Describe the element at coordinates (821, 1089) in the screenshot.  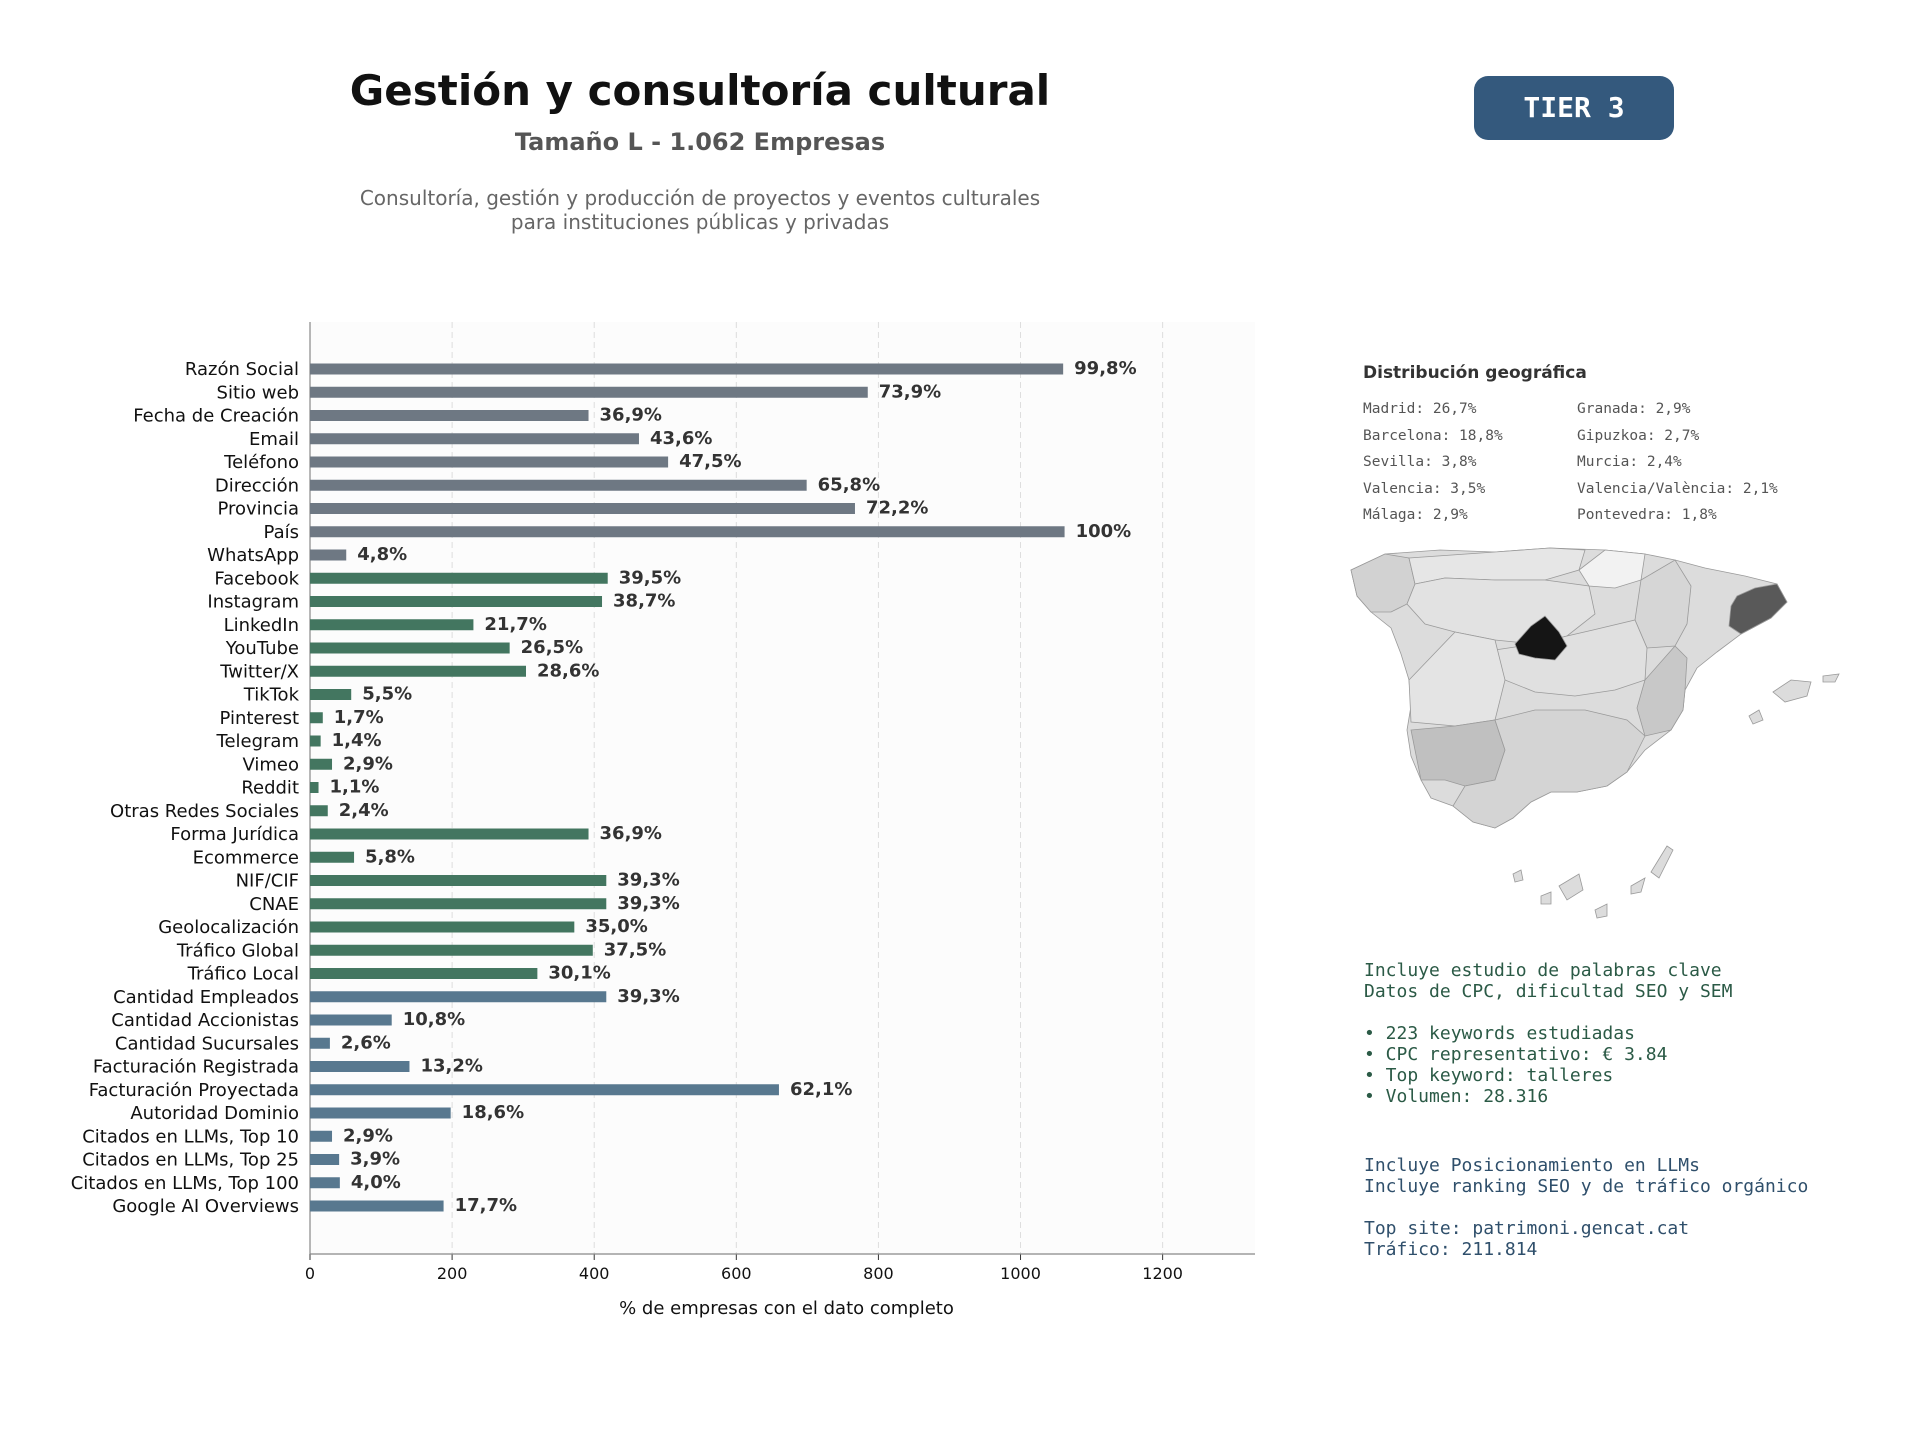
I see `data-label: 62,1%` at that location.